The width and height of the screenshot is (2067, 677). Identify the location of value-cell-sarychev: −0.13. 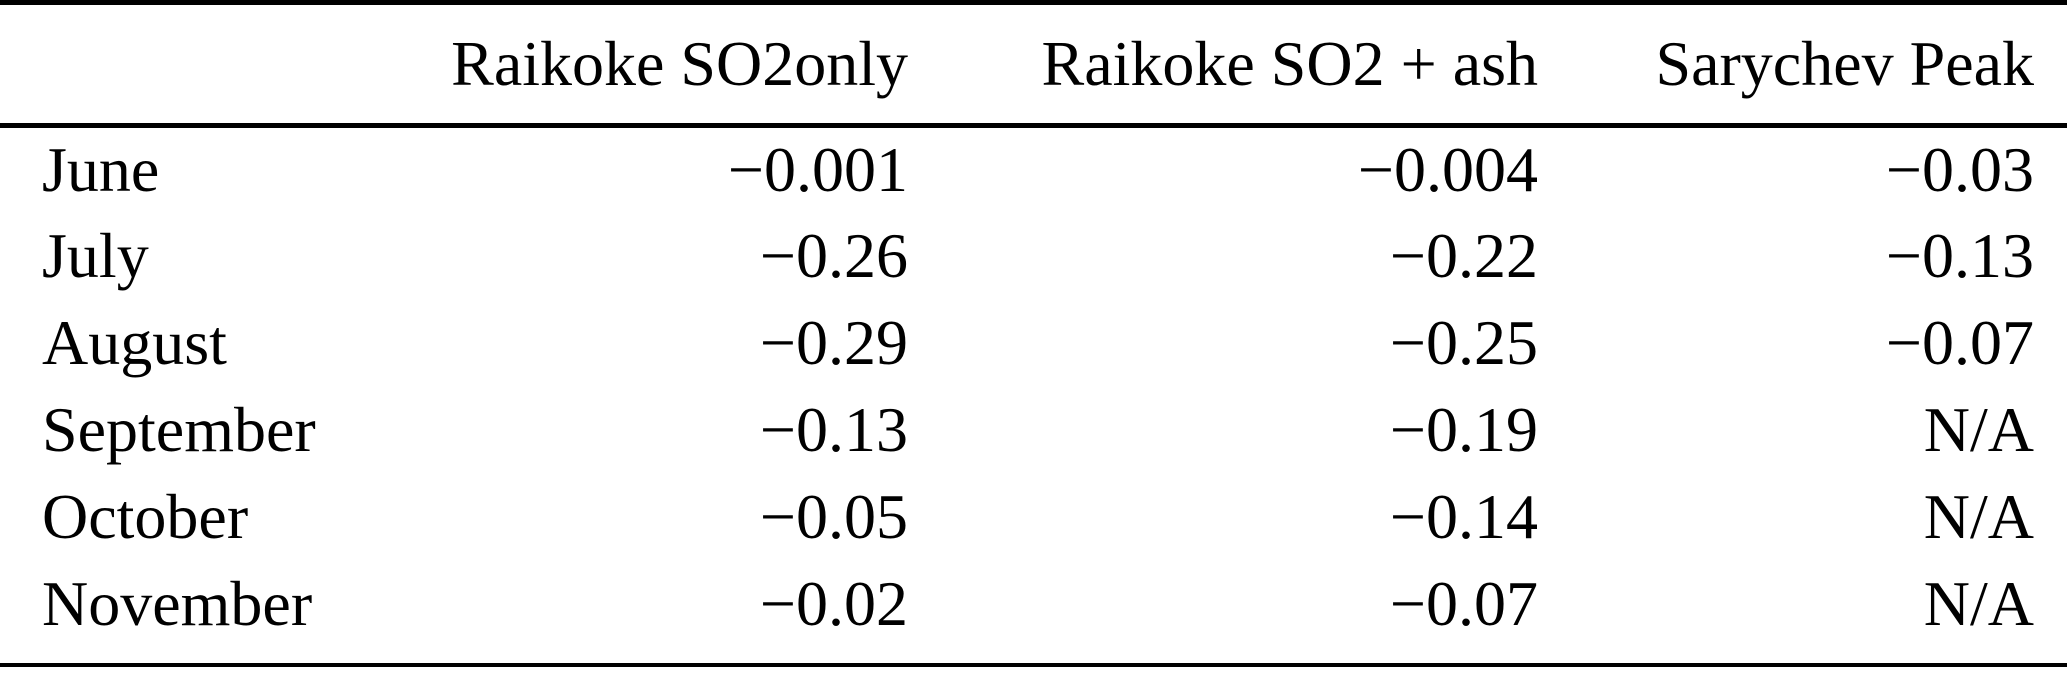
(1959, 255).